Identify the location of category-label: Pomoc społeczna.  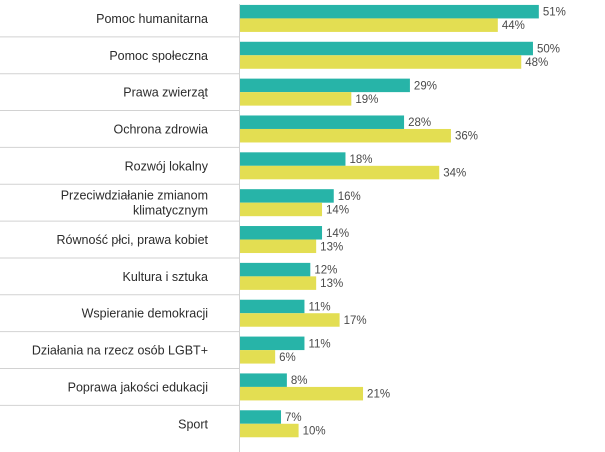
(158, 56).